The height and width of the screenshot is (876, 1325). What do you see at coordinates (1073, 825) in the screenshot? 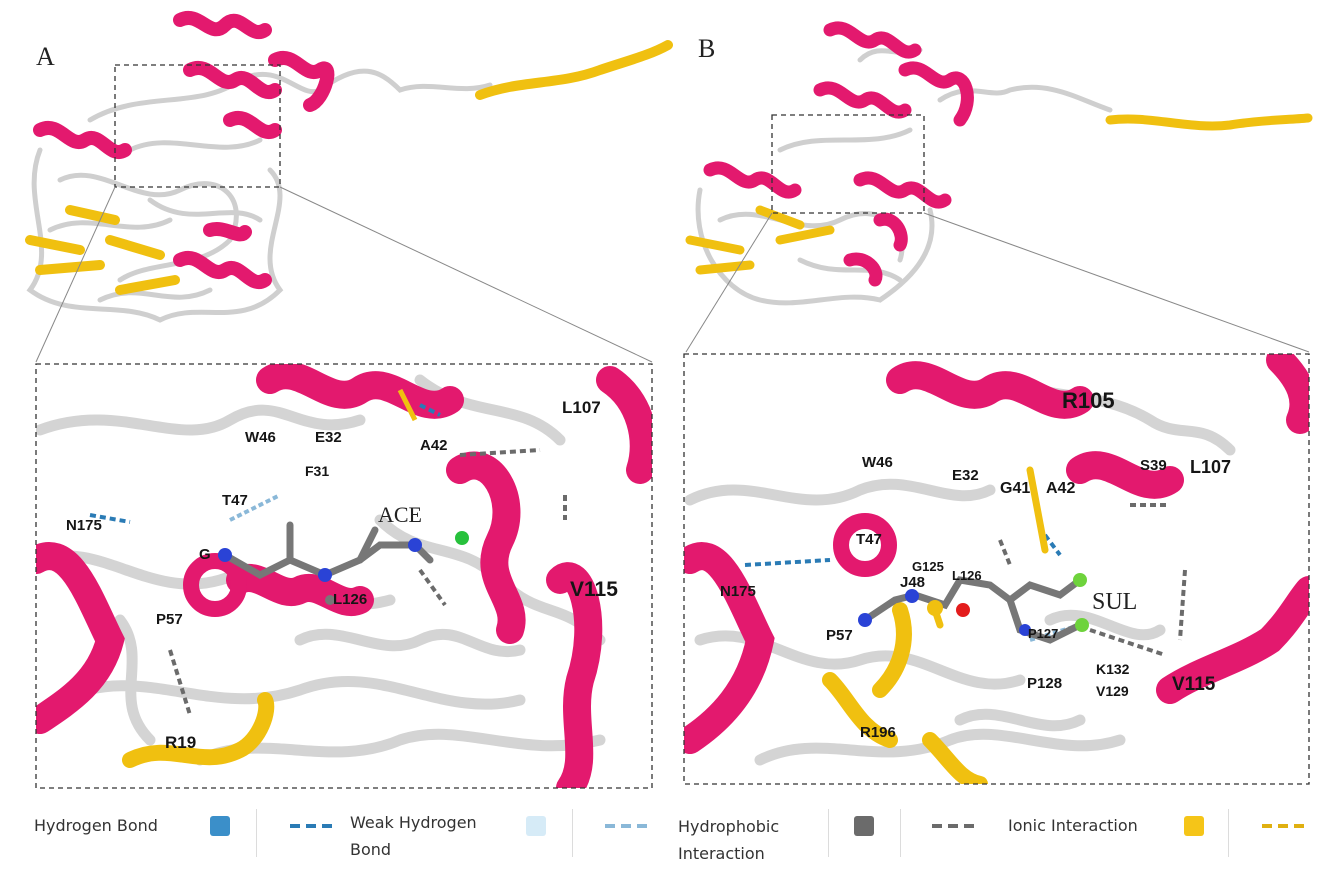
I see `legend-label-ionic-interaction: Ionic Interaction` at bounding box center [1073, 825].